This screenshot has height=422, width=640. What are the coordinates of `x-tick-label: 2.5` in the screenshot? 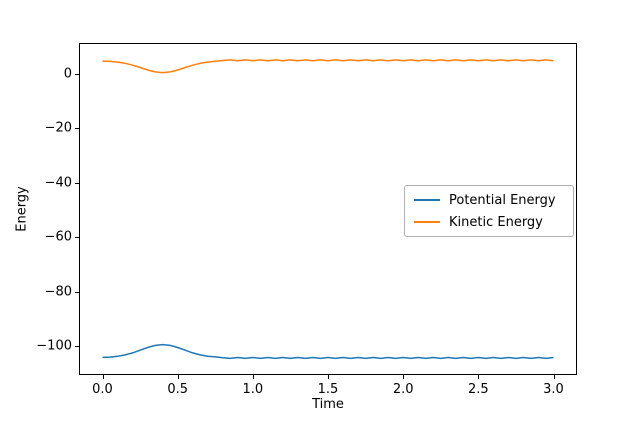 It's located at (478, 389).